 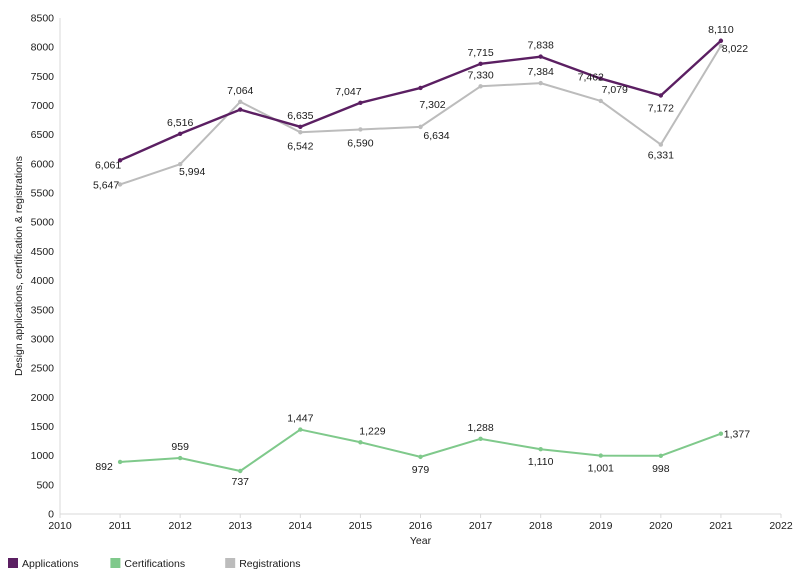 I want to click on y-tick-label: 7500, so click(x=43, y=77).